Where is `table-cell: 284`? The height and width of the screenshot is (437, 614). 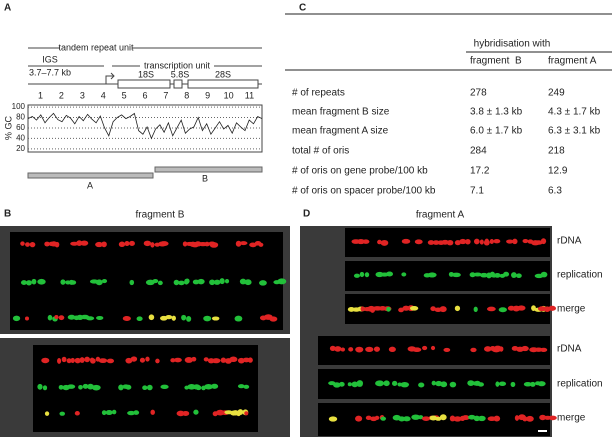 table-cell: 284 is located at coordinates (478, 151).